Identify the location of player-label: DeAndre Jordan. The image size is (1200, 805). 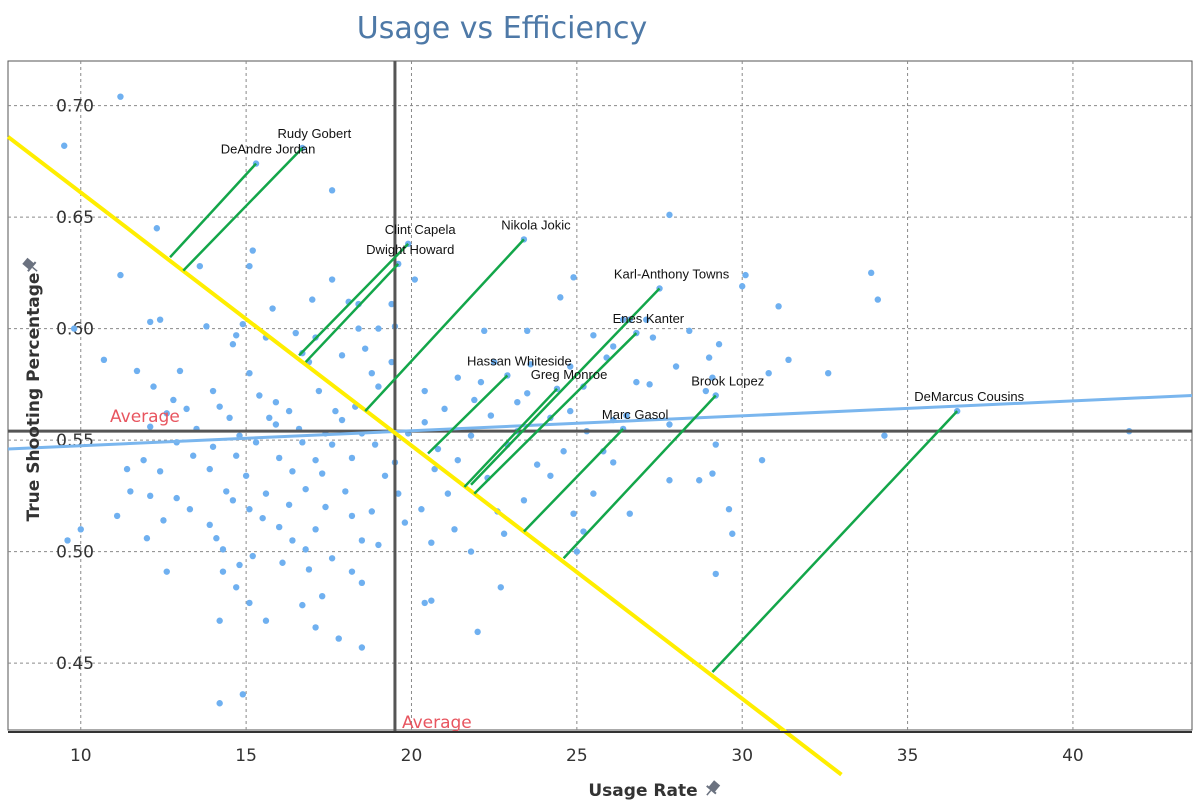
(268, 149).